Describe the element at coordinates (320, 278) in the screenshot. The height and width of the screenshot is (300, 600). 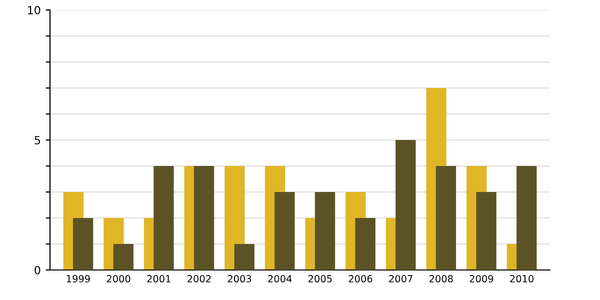
I see `x-tick-label: 2005` at that location.